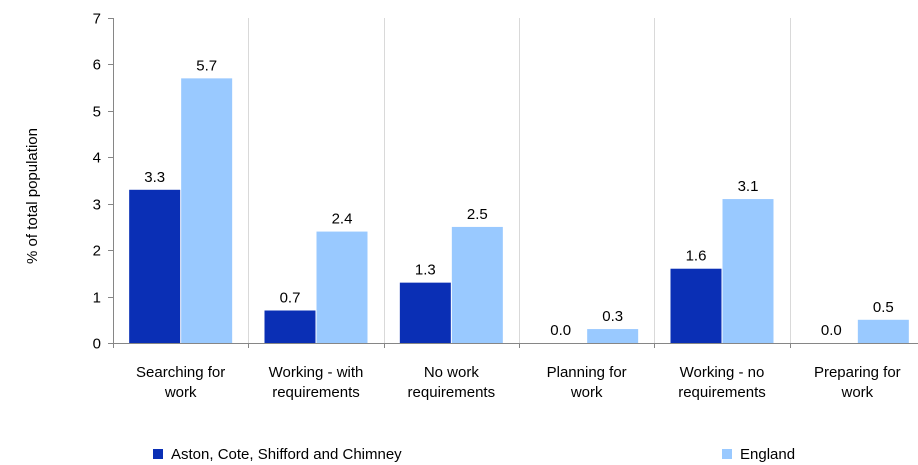 Image resolution: width=918 pixels, height=465 pixels. What do you see at coordinates (97, 65) in the screenshot?
I see `y-tick-label: 6` at bounding box center [97, 65].